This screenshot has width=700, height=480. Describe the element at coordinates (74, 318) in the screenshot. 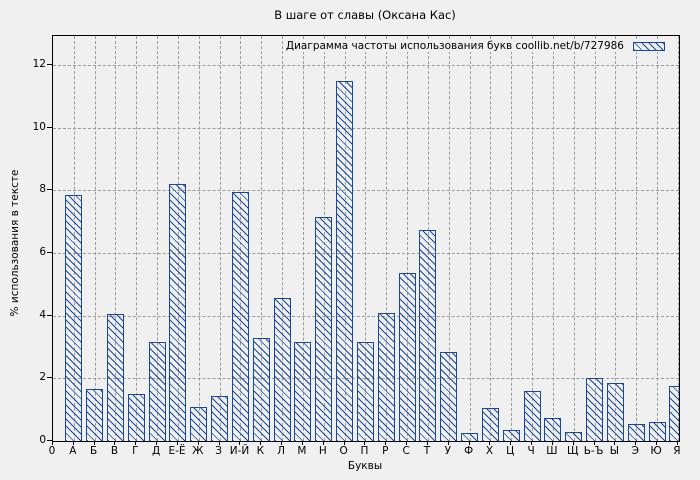

I see `bar-А` at that location.